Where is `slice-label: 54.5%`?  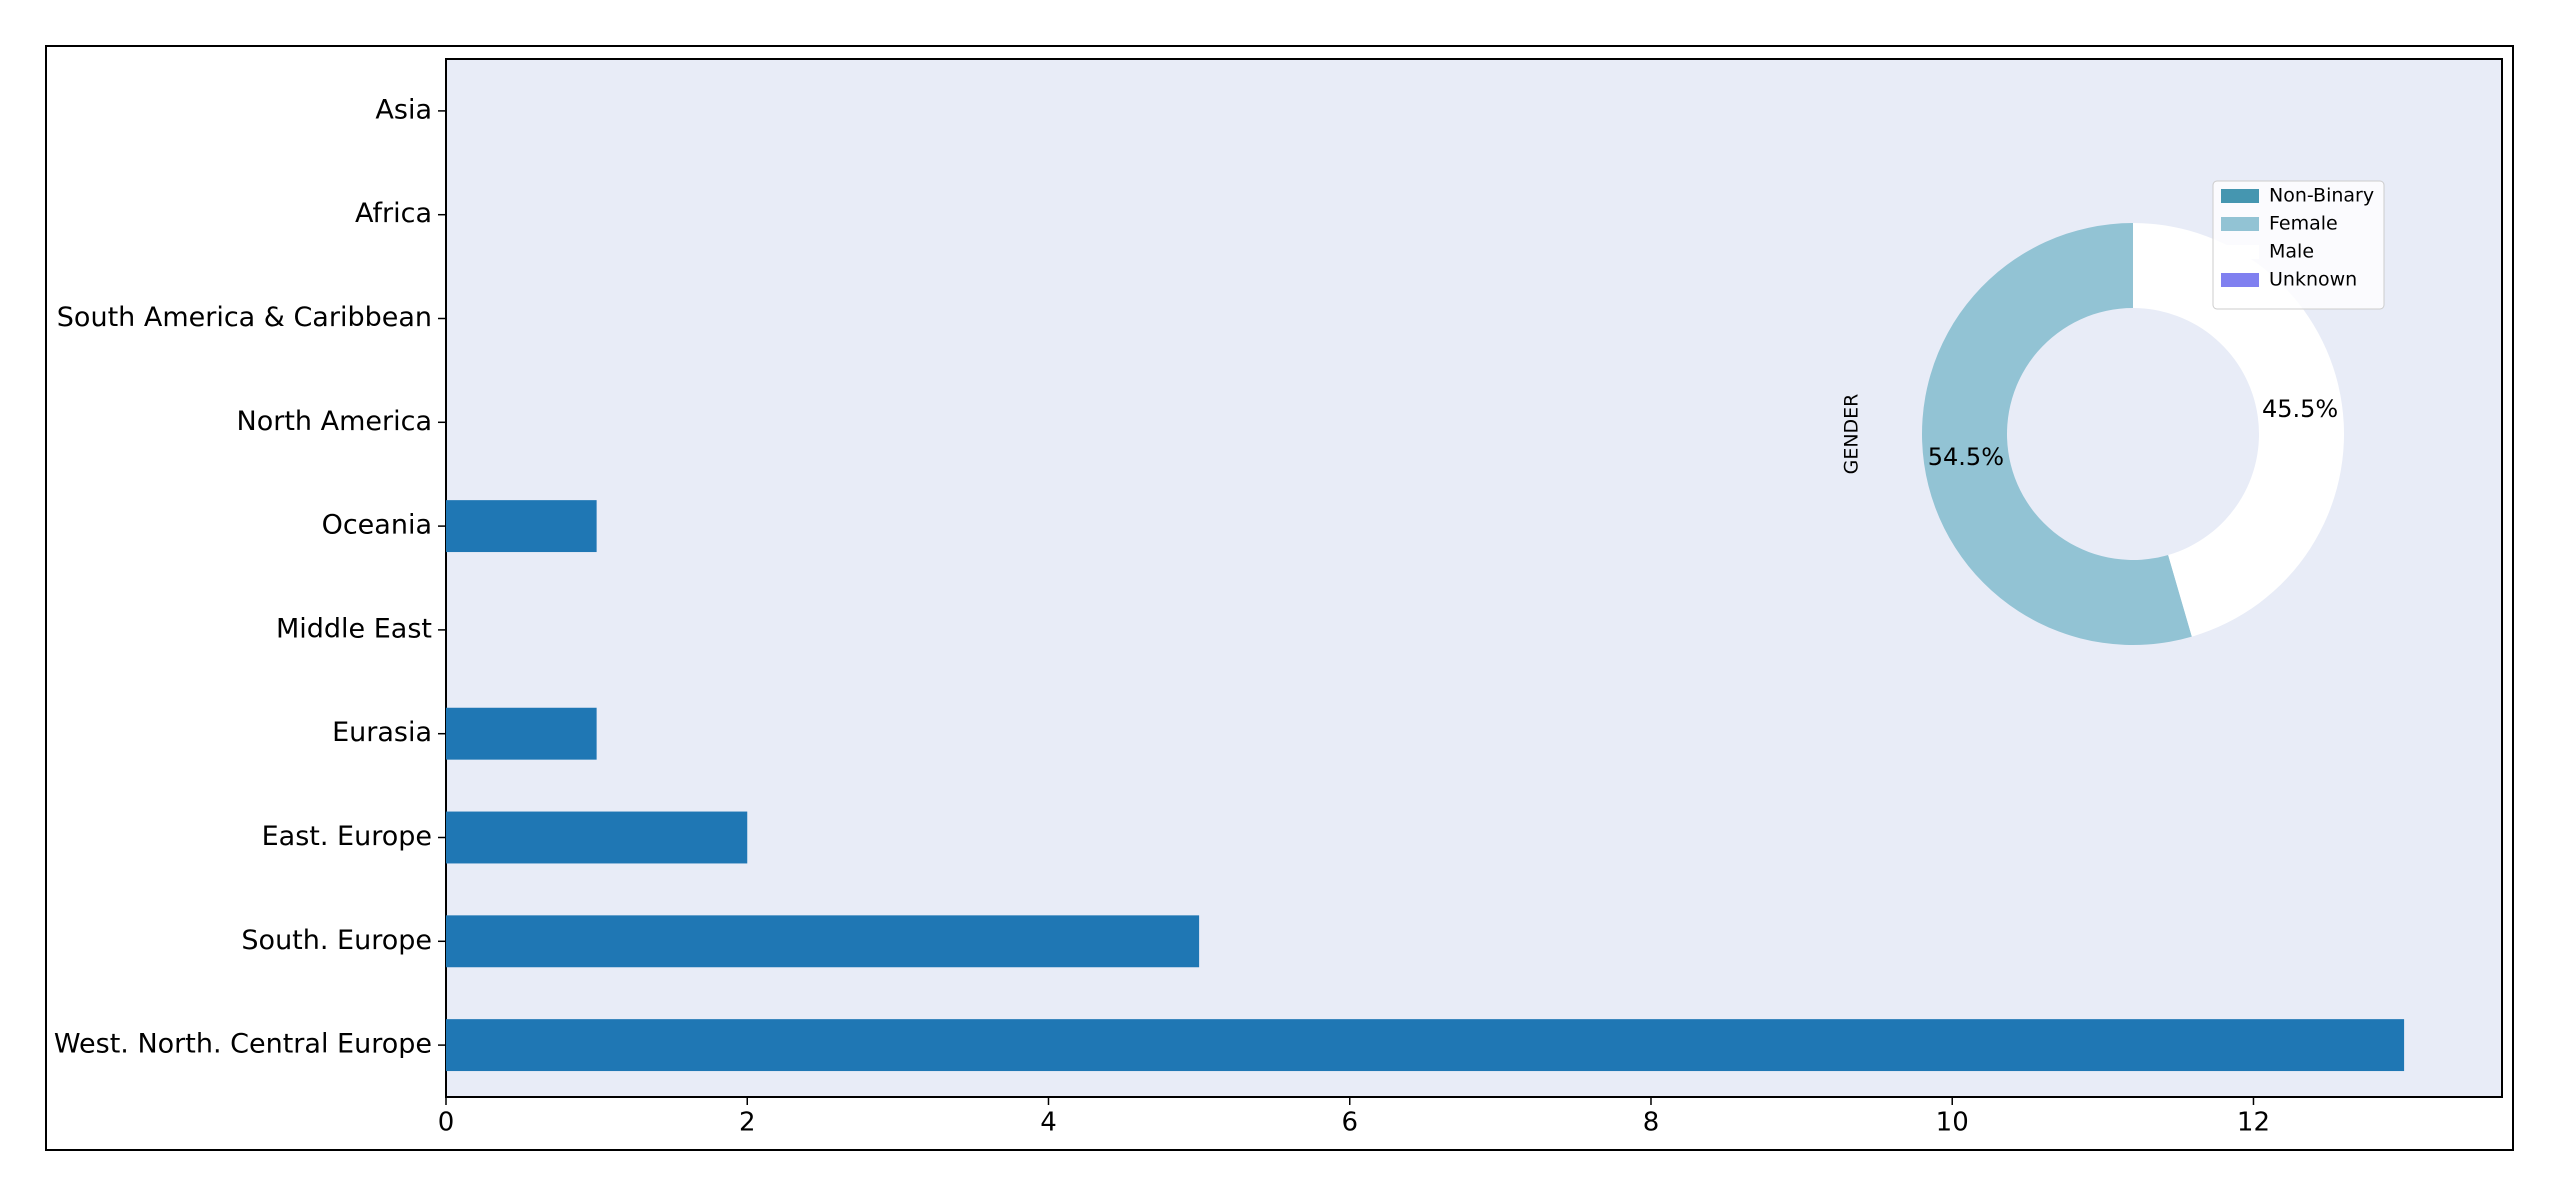
slice-label: 54.5% is located at coordinates (1966, 457).